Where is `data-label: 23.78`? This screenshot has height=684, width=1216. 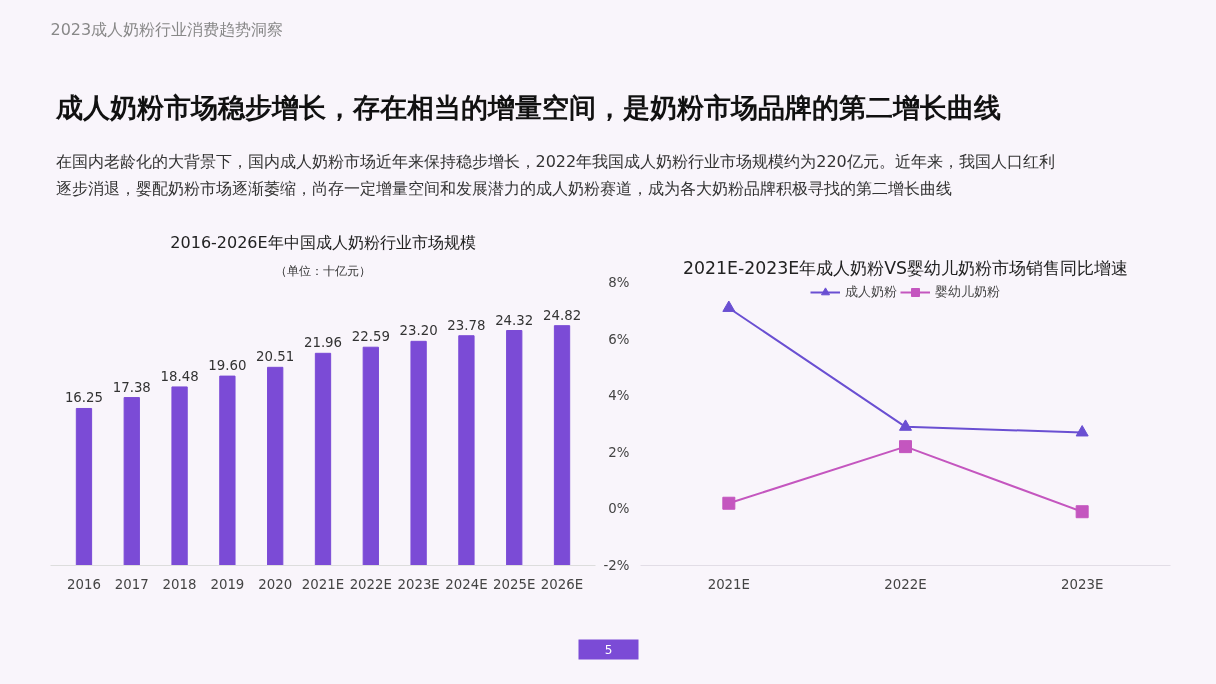 data-label: 23.78 is located at coordinates (466, 325).